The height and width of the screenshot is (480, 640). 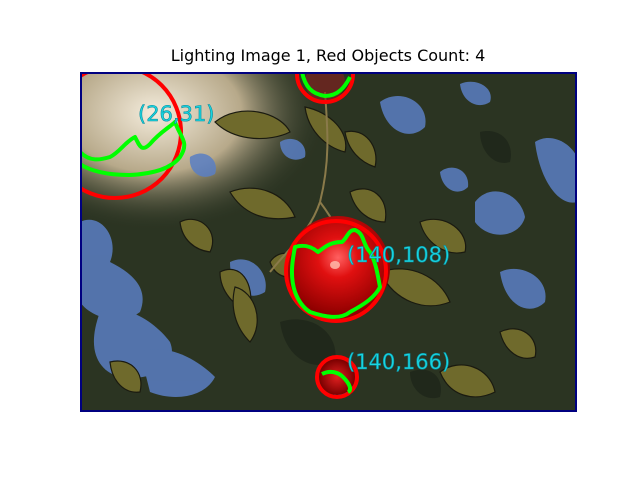 I want to click on figure-title: Lighting Image 1, Red Objects Count: 4, so click(x=328, y=55).